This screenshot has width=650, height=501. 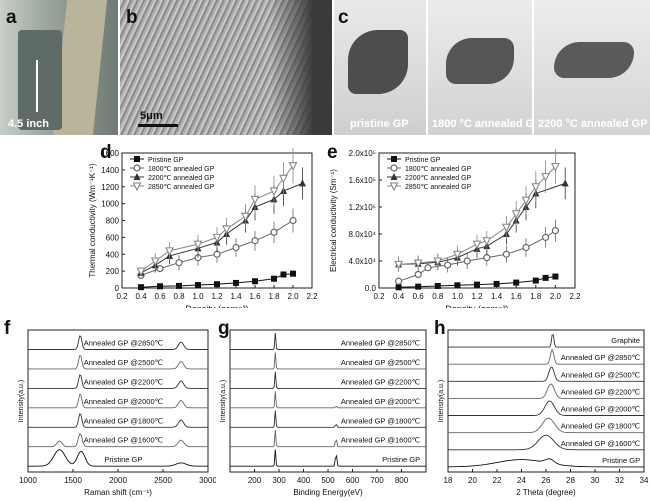 I want to click on curled-sheet, so click(x=378, y=62).